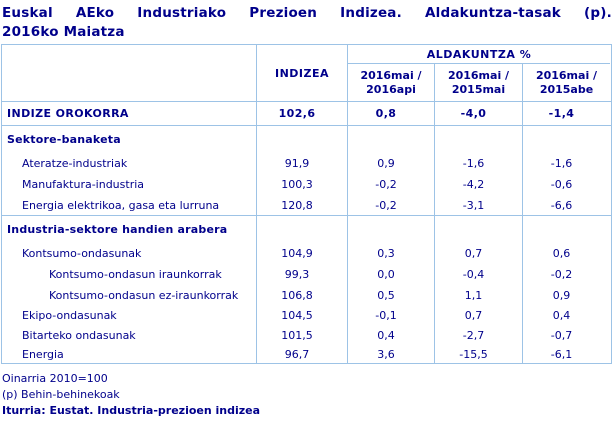 The image size is (614, 423). I want to click on row-value-indizea: 101,5, so click(302, 335).